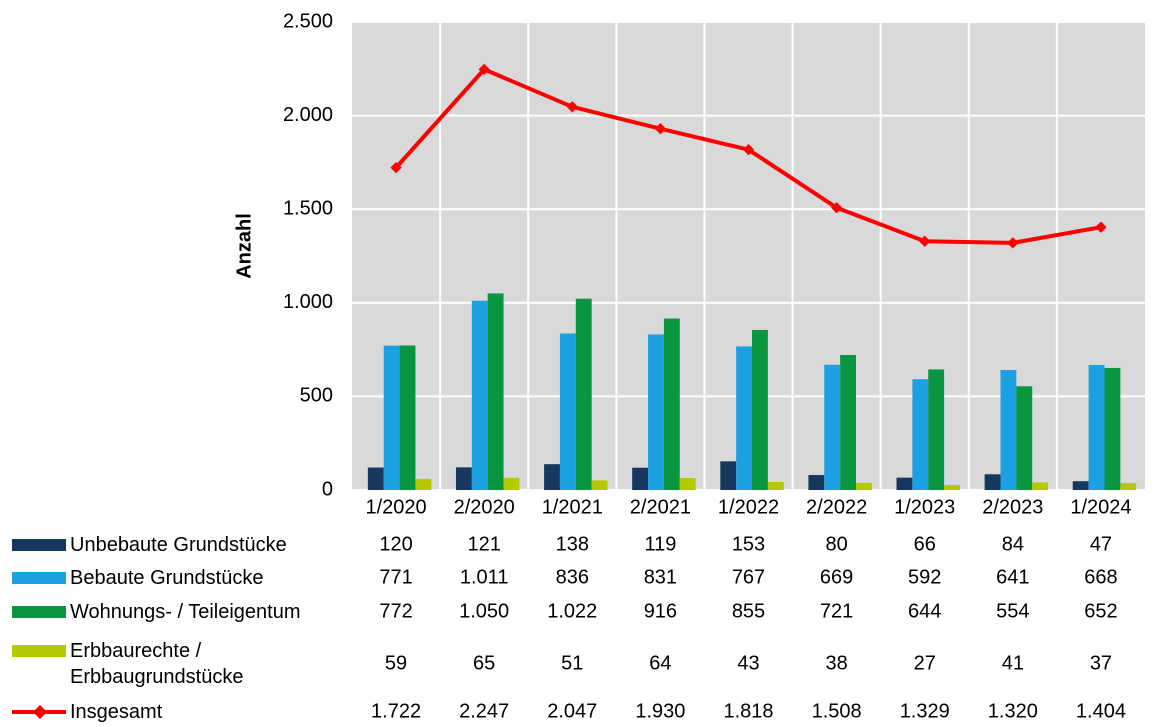 The height and width of the screenshot is (727, 1160). Describe the element at coordinates (748, 544) in the screenshot. I see `table-value: 153` at that location.